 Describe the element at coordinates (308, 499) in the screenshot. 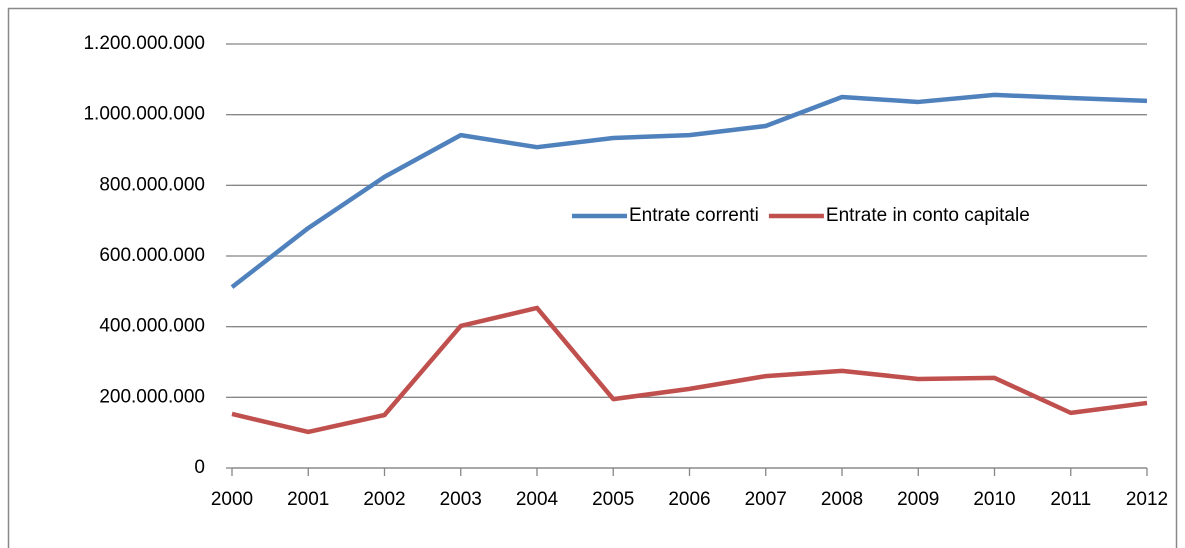

I see `x-tick-label: 2001` at that location.